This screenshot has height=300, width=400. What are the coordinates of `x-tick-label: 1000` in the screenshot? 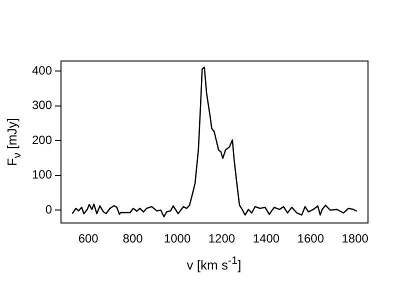 It's located at (177, 239).